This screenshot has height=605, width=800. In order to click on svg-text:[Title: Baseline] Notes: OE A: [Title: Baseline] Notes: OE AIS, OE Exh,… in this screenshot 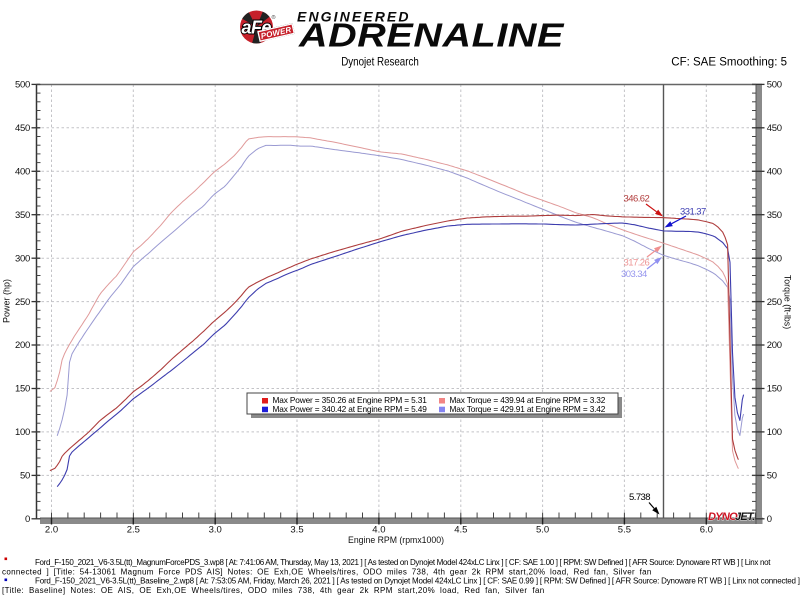, I will do `click(273, 590)`.